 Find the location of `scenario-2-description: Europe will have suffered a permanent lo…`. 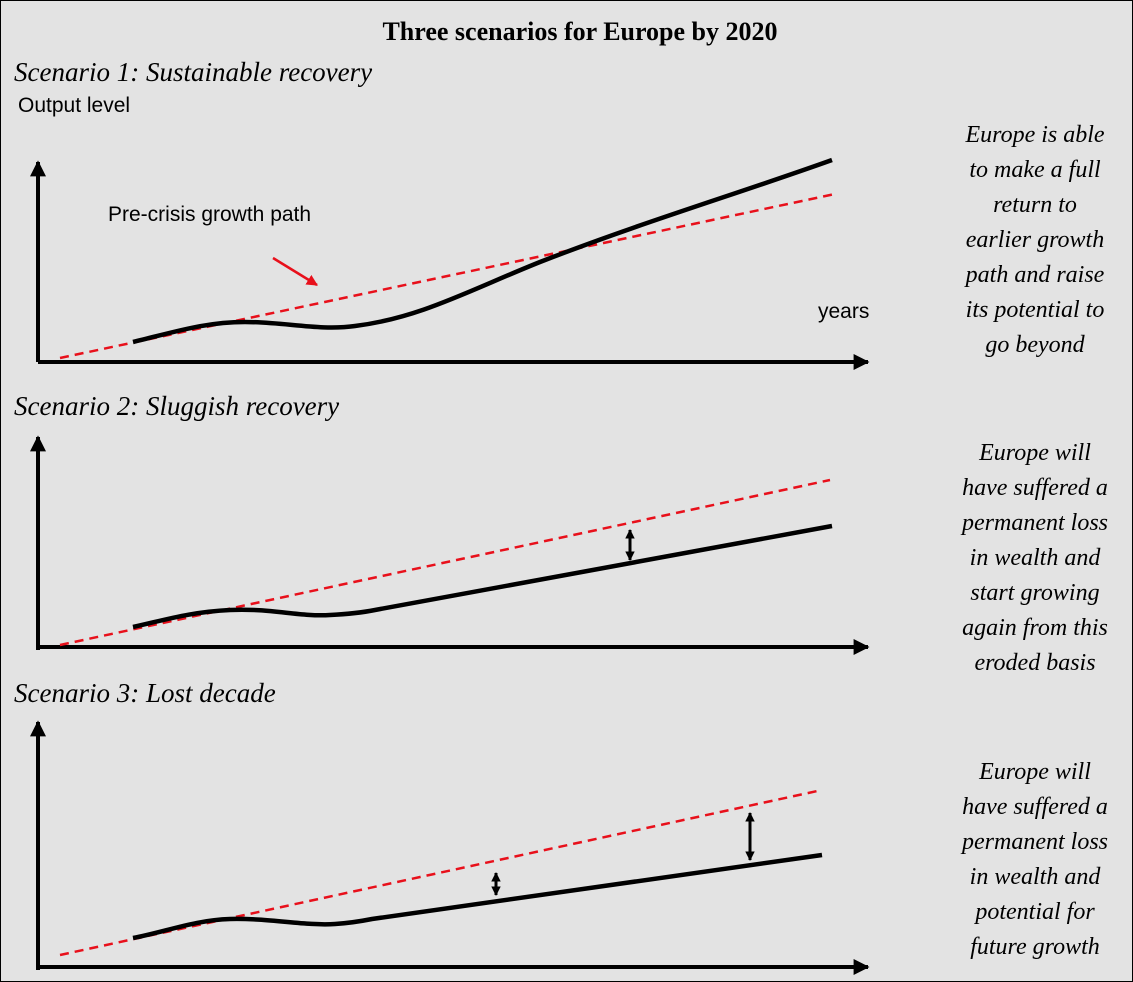

scenario-2-description: Europe will have suffered a permanent lo… is located at coordinates (1034, 558).